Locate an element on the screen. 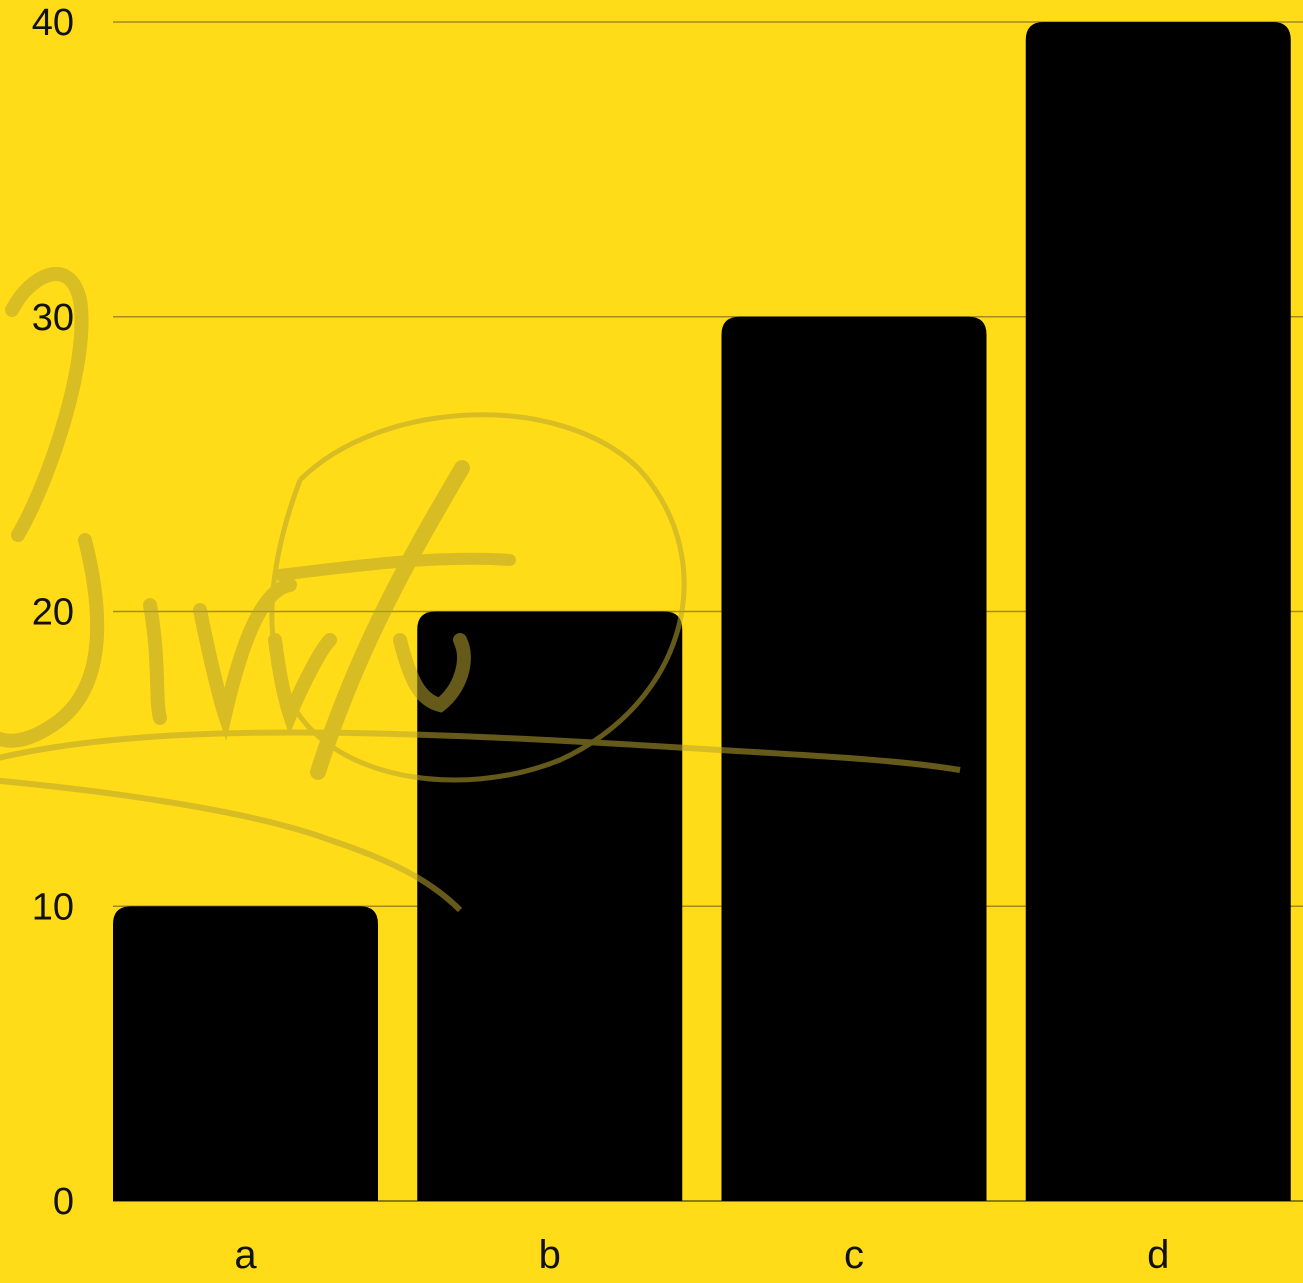 This screenshot has height=1283, width=1303. y-tick-label: 0 is located at coordinates (63, 1202).